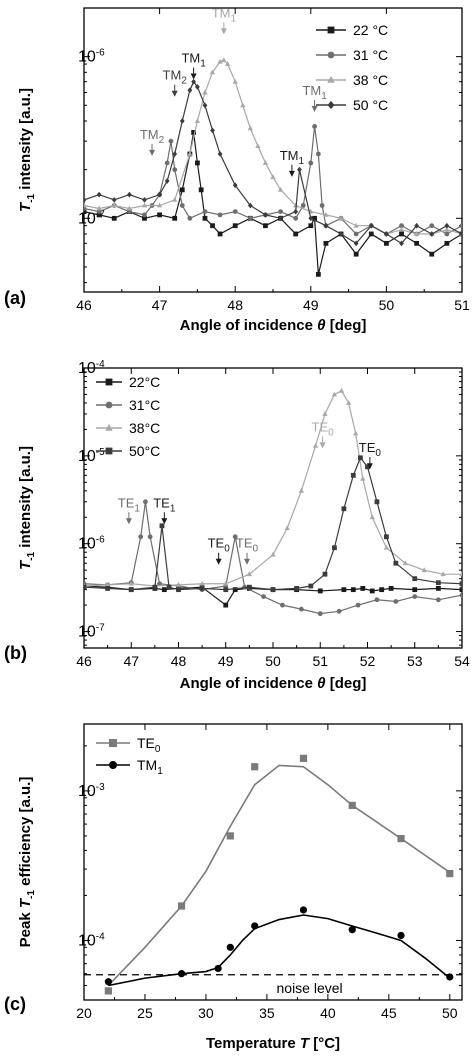 The width and height of the screenshot is (474, 1059). What do you see at coordinates (387, 305) in the screenshot?
I see `x-tick-label: 50` at bounding box center [387, 305].